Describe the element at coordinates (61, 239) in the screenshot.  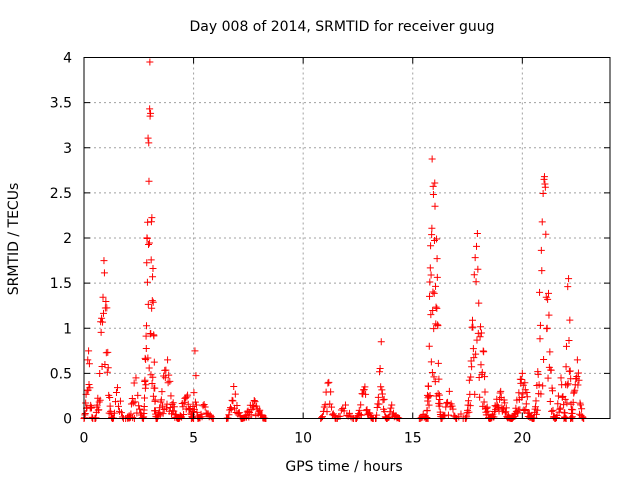
I see `y-tick-labels: 0 0.5 1 1.5 2 2.5 3 3.5 4` at that location.